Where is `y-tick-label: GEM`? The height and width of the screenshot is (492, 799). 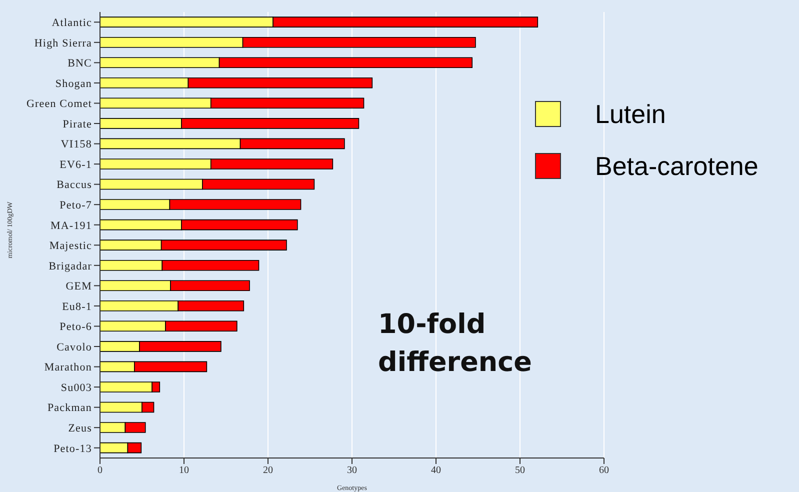
y-tick-label: GEM is located at coordinates (79, 286).